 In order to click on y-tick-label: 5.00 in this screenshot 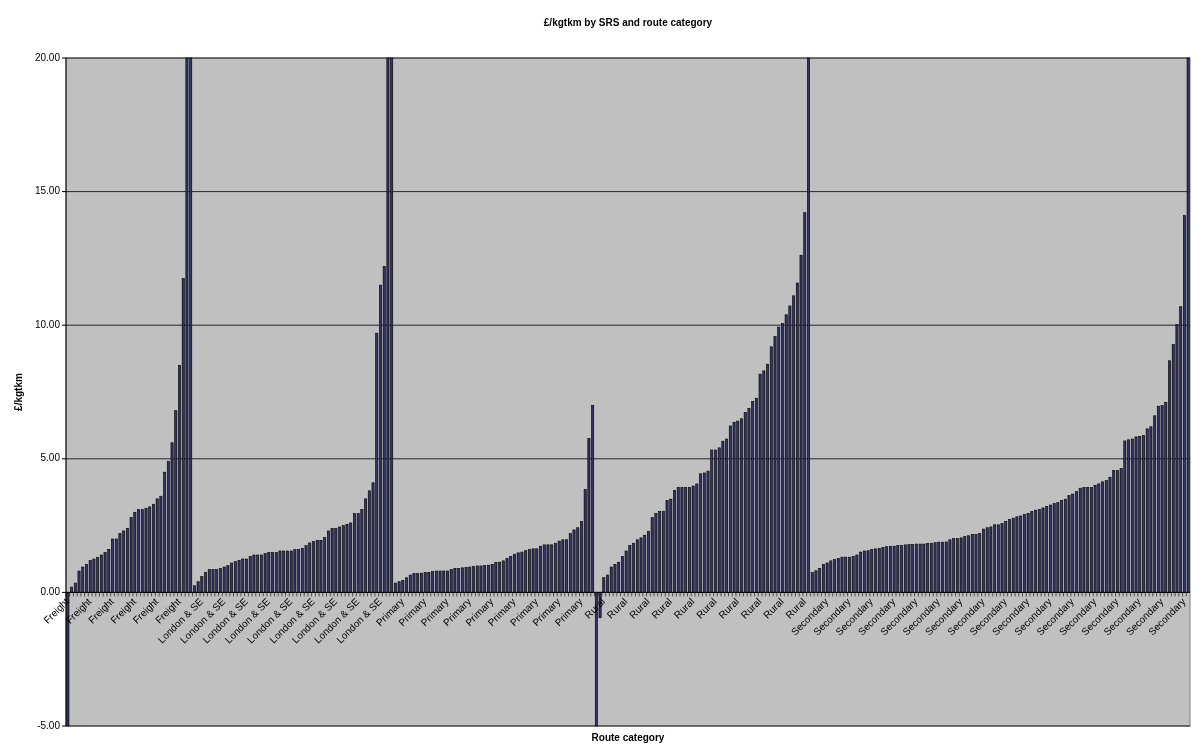, I will do `click(50, 458)`.